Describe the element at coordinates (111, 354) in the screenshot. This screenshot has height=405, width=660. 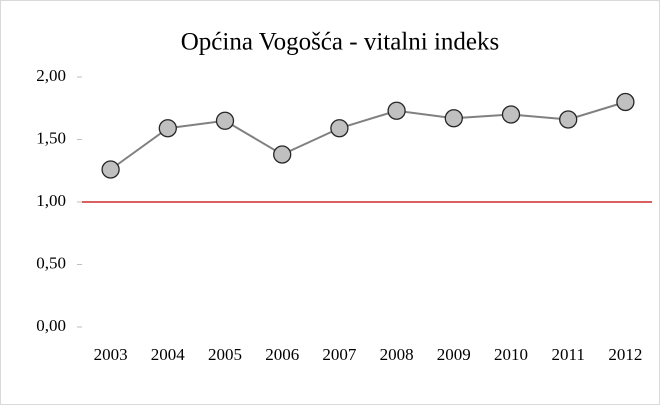
I see `x-tick-label: 2003` at that location.